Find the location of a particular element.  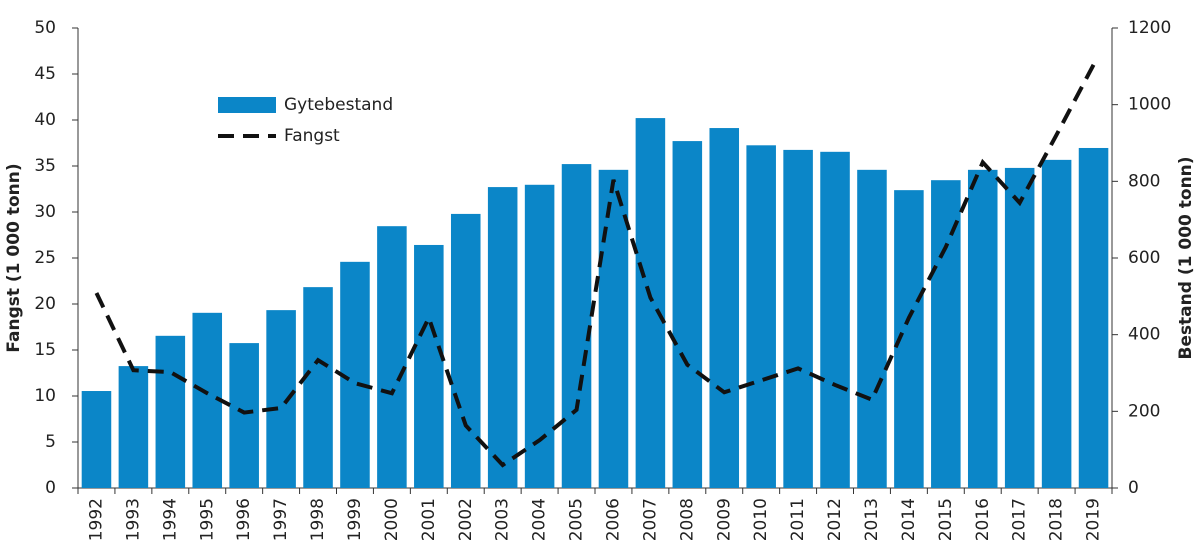

y-tick-label: 0 is located at coordinates (50, 488).